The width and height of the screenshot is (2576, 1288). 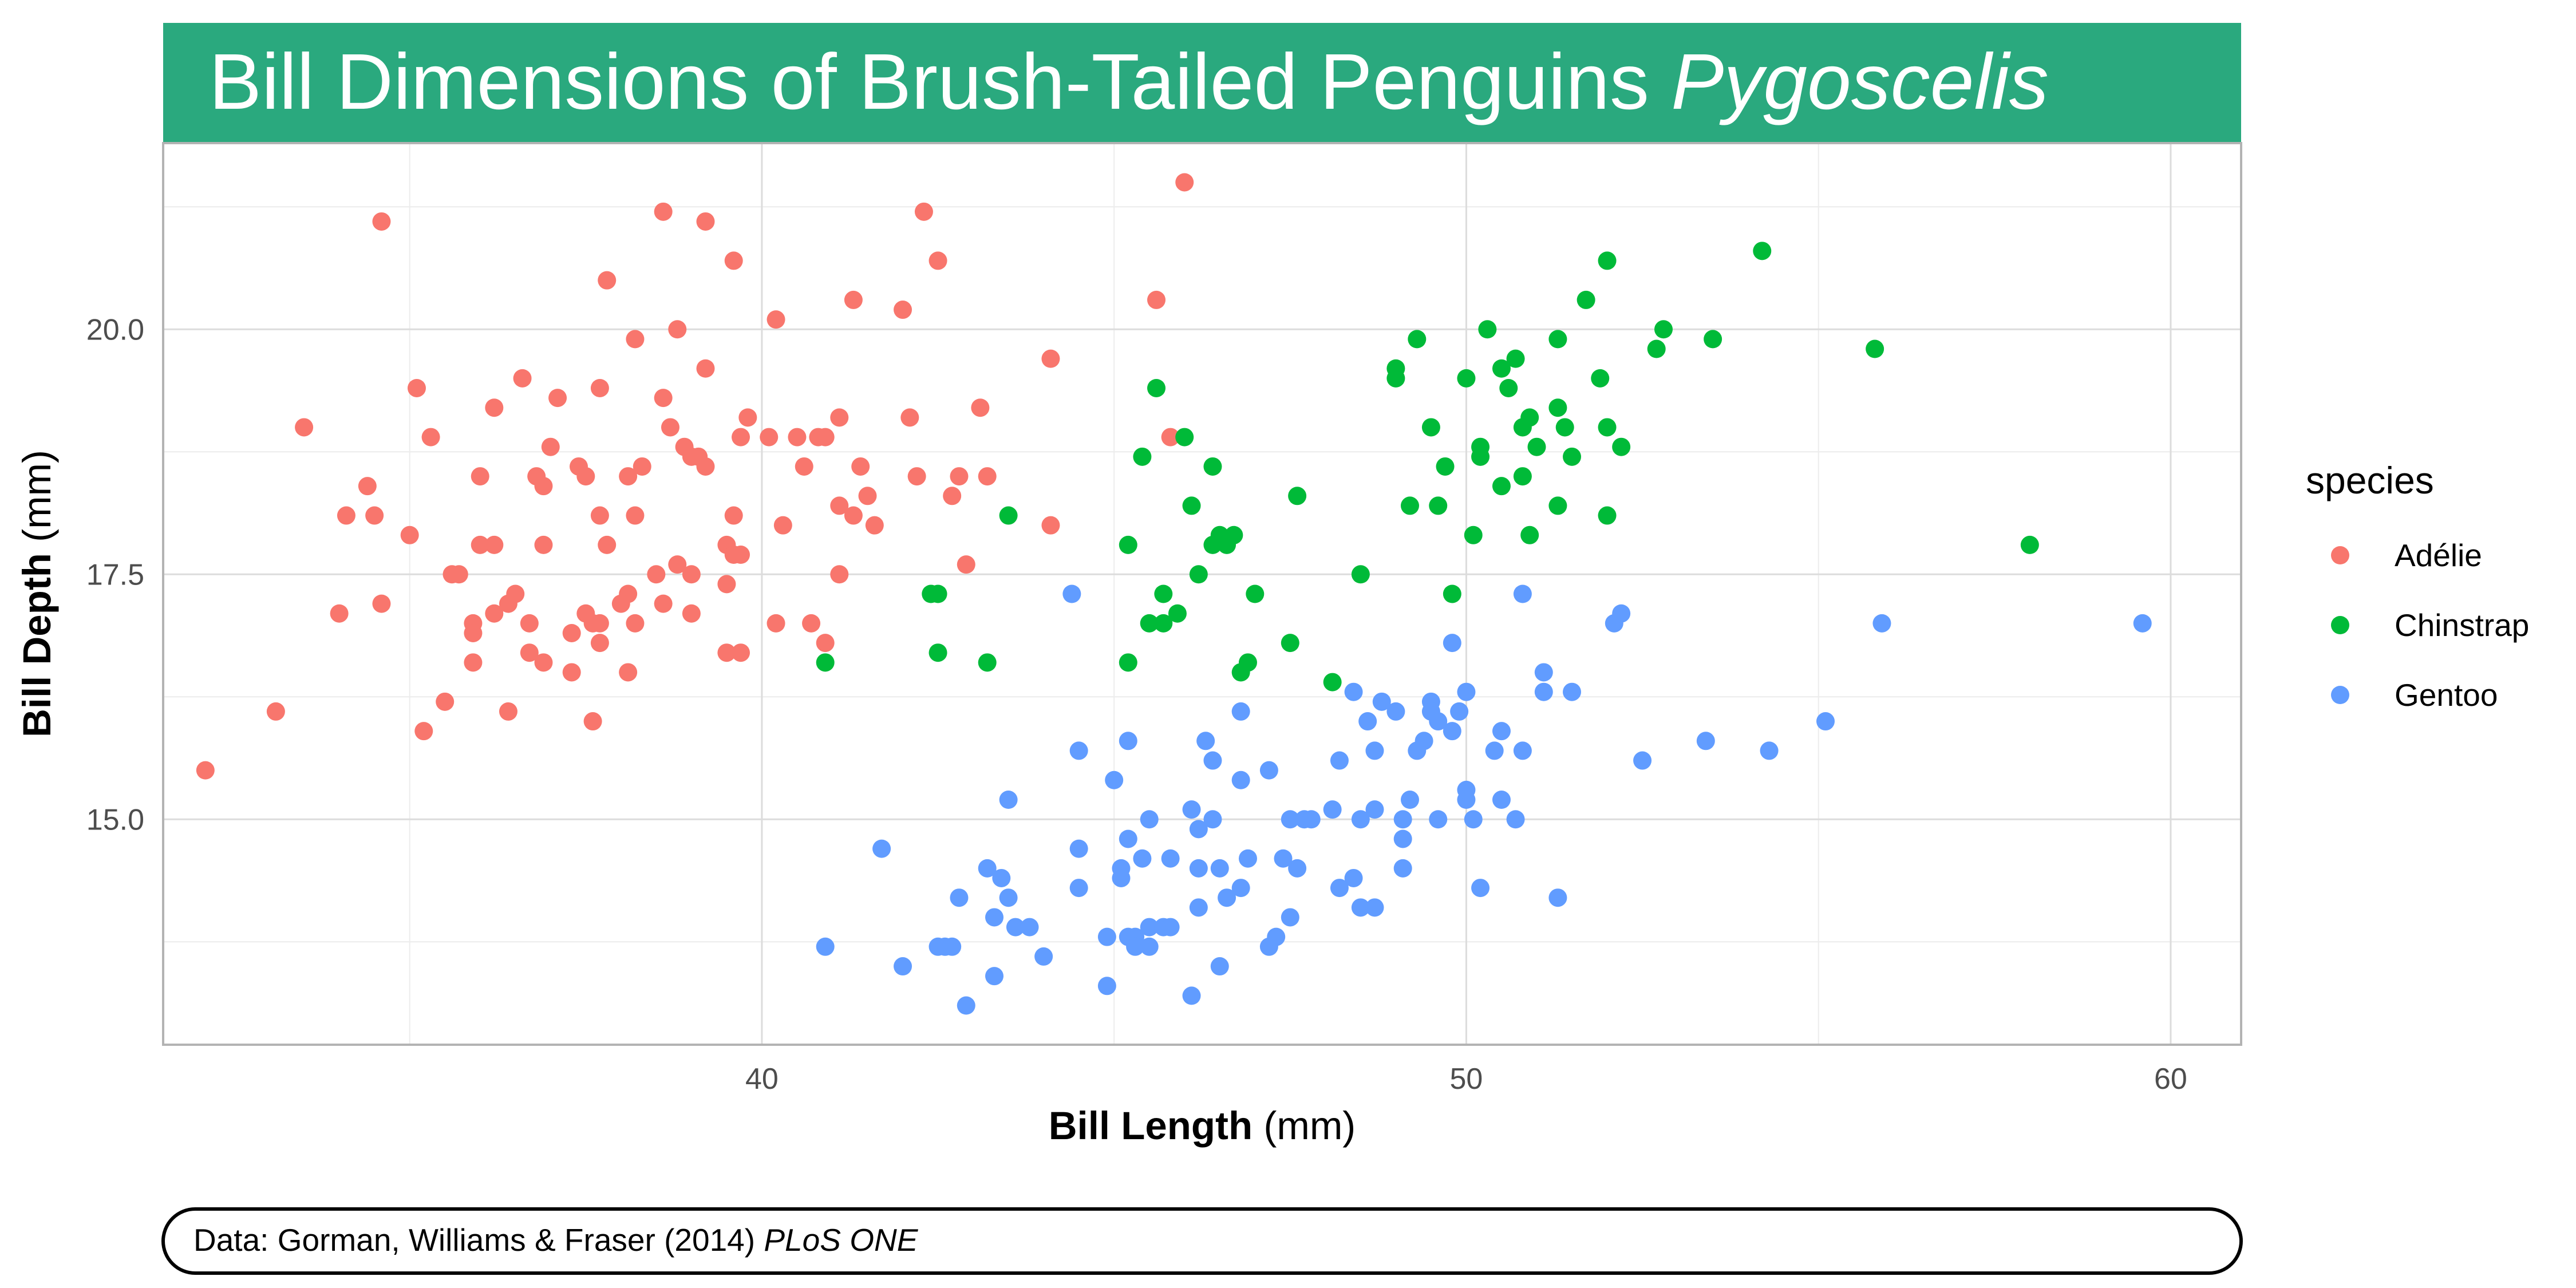 I want to click on x-tick-label: 50, so click(x=1466, y=1079).